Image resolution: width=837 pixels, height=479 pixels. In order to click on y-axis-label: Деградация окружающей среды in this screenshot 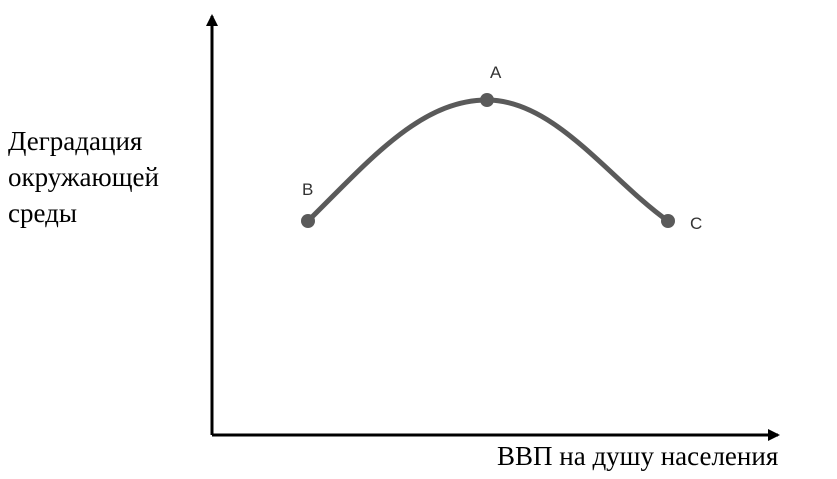, I will do `click(83, 177)`.